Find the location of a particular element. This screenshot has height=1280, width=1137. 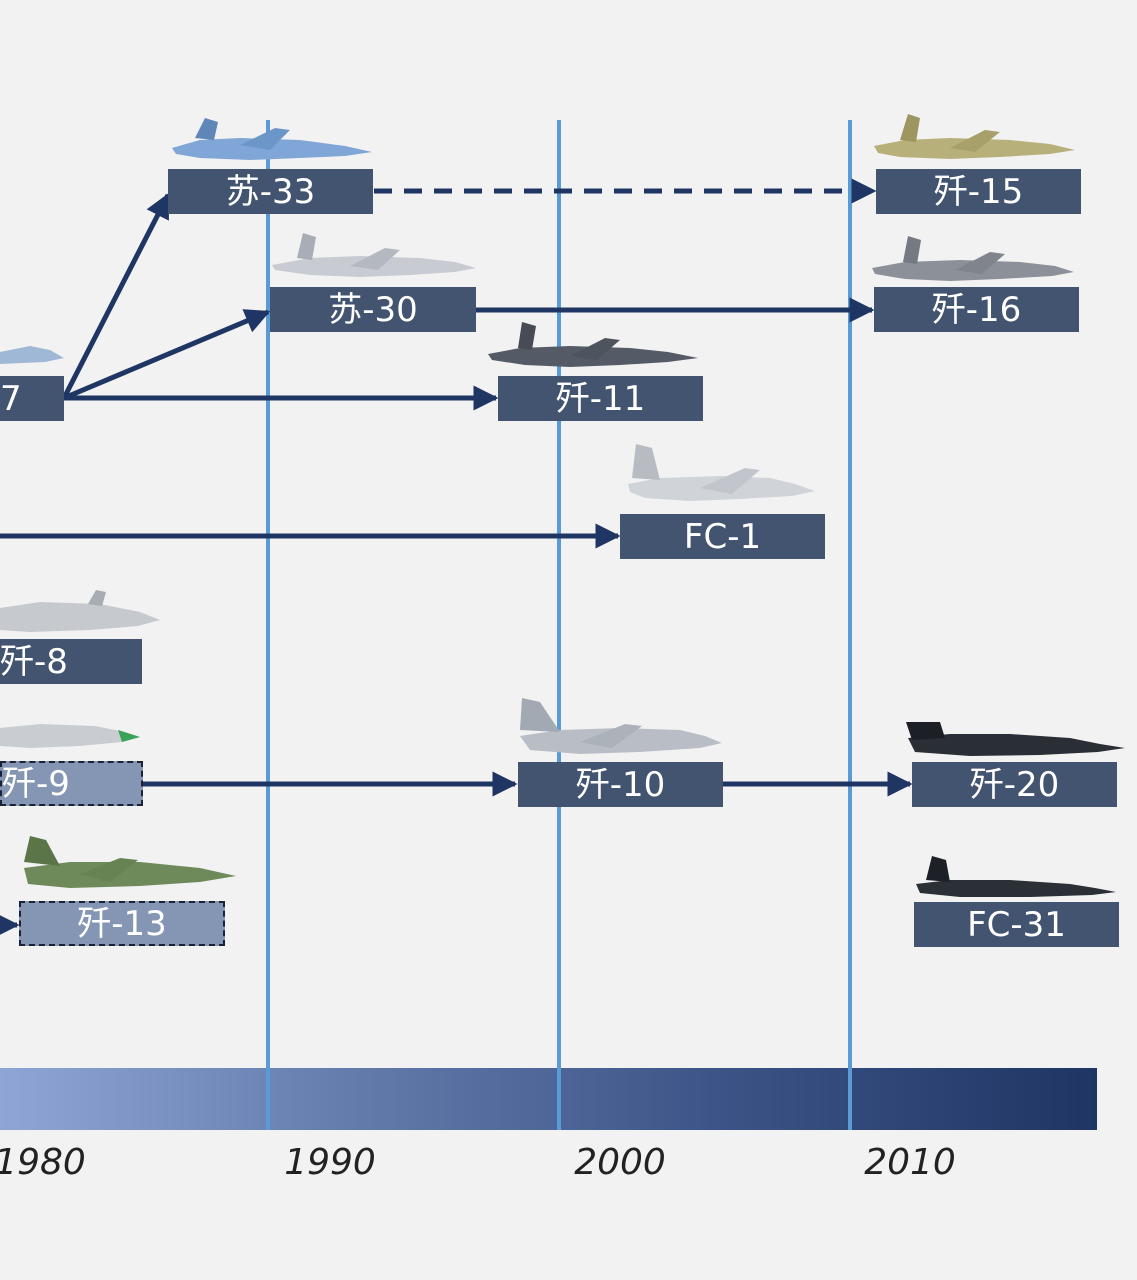

aircraft-j11-icon is located at coordinates (593, 344).